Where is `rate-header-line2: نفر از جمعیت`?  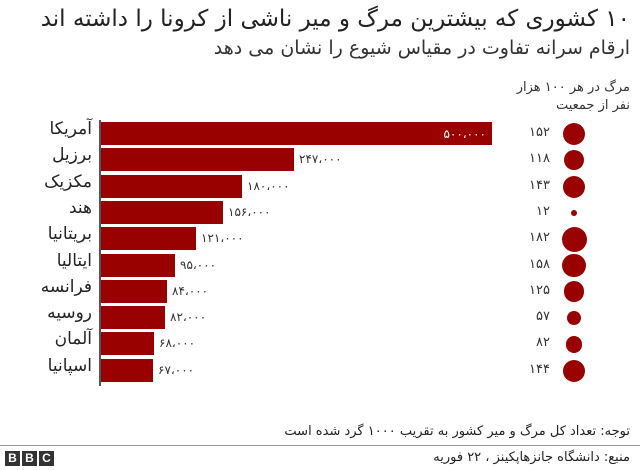
rate-header-line2: نفر از جمعیت is located at coordinates (592, 105).